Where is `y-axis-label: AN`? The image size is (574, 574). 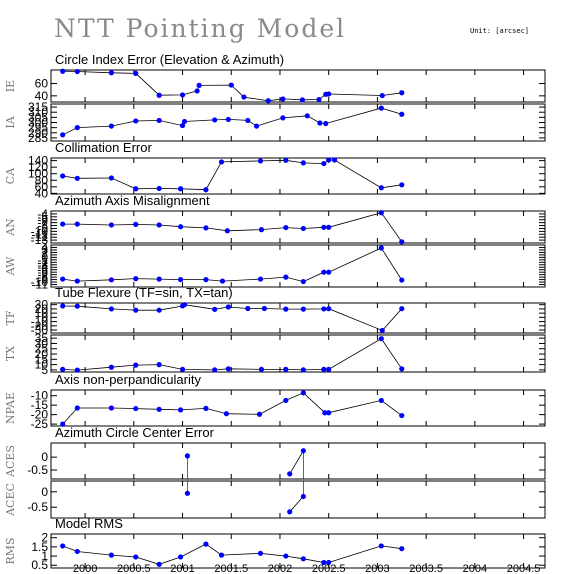 y-axis-label: AN is located at coordinates (10, 227).